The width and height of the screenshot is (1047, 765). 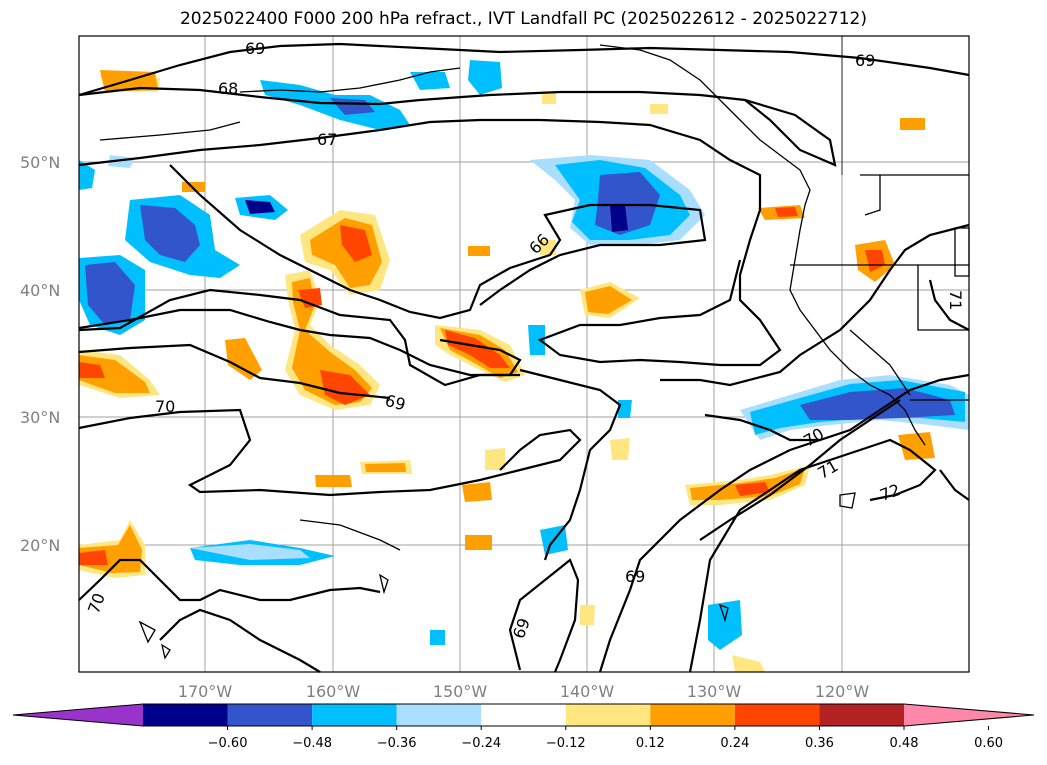 What do you see at coordinates (333, 691) in the screenshot?
I see `lon-label: 160°W` at bounding box center [333, 691].